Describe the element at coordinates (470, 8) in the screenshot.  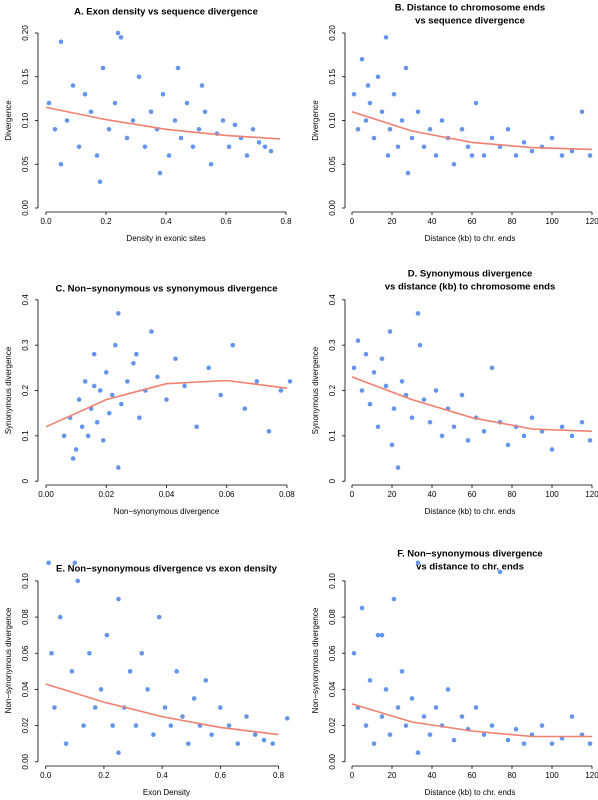
I see `chart-title: B. Distance to chromosome ends` at that location.